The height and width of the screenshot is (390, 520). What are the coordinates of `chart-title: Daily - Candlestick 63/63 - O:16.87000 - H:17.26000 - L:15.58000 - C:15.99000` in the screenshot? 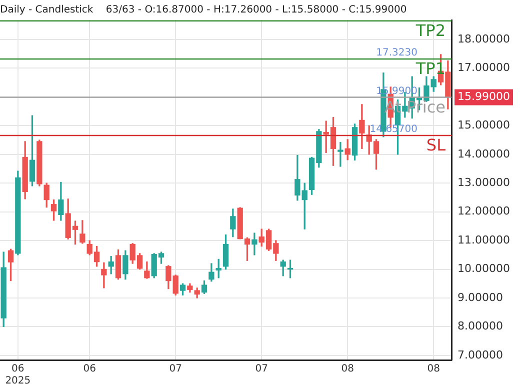 It's located at (203, 10).